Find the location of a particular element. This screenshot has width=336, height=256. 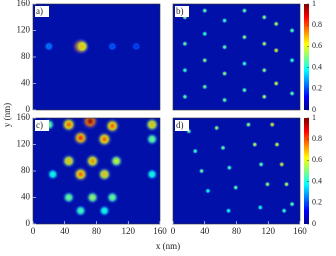

panel-label: a) is located at coordinates (39, 11).